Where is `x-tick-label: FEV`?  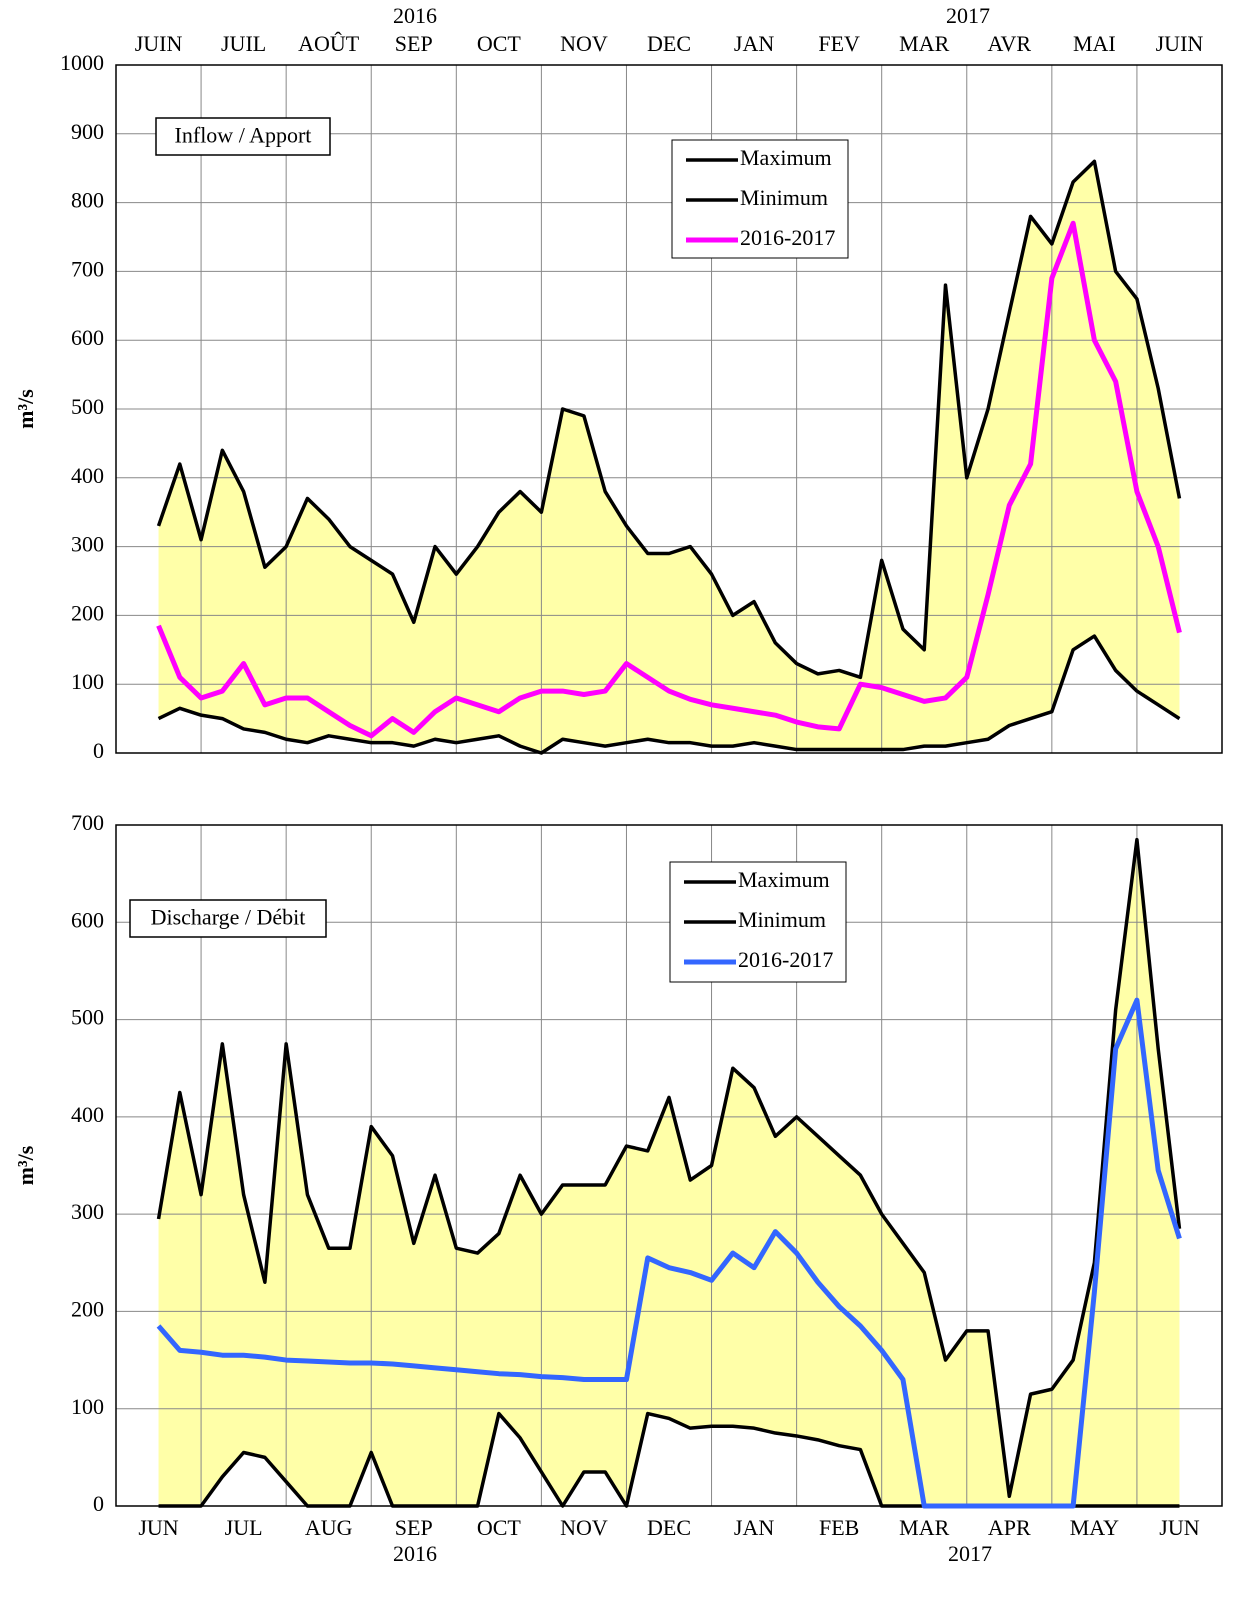 x-tick-label: FEV is located at coordinates (839, 43).